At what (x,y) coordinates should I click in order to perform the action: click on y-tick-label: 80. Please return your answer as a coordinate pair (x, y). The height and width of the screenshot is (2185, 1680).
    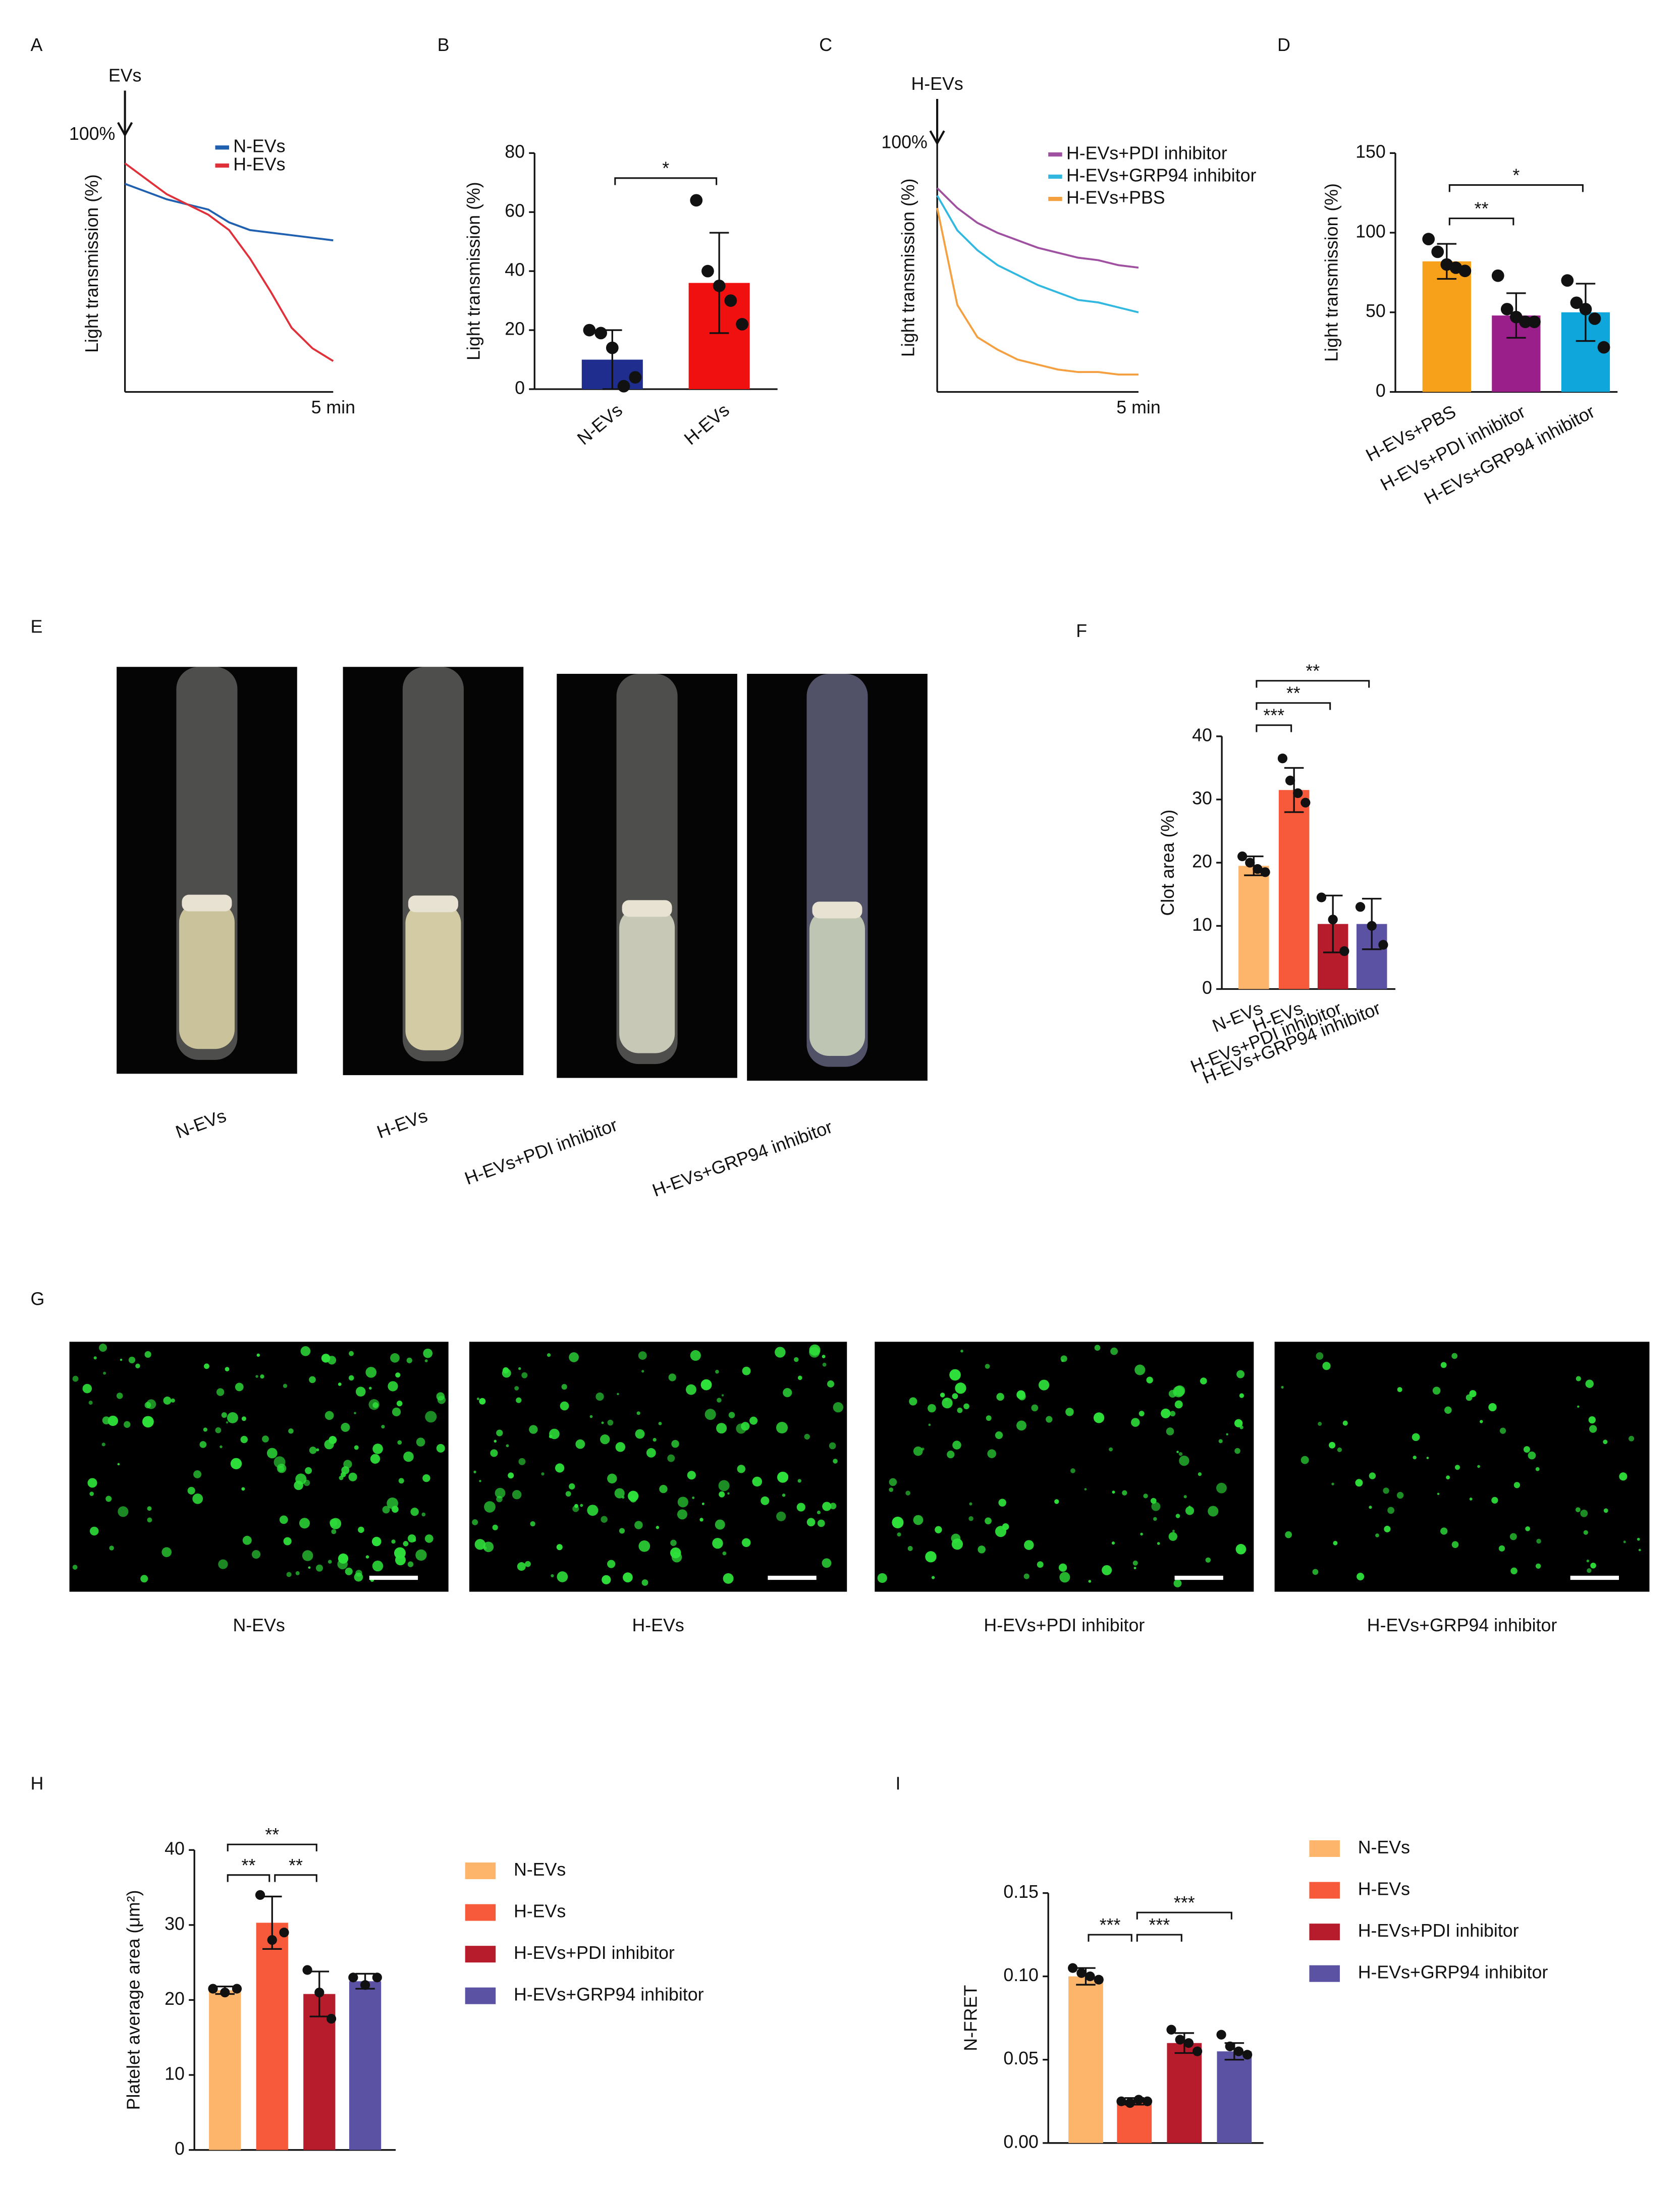
    Looking at the image, I should click on (515, 152).